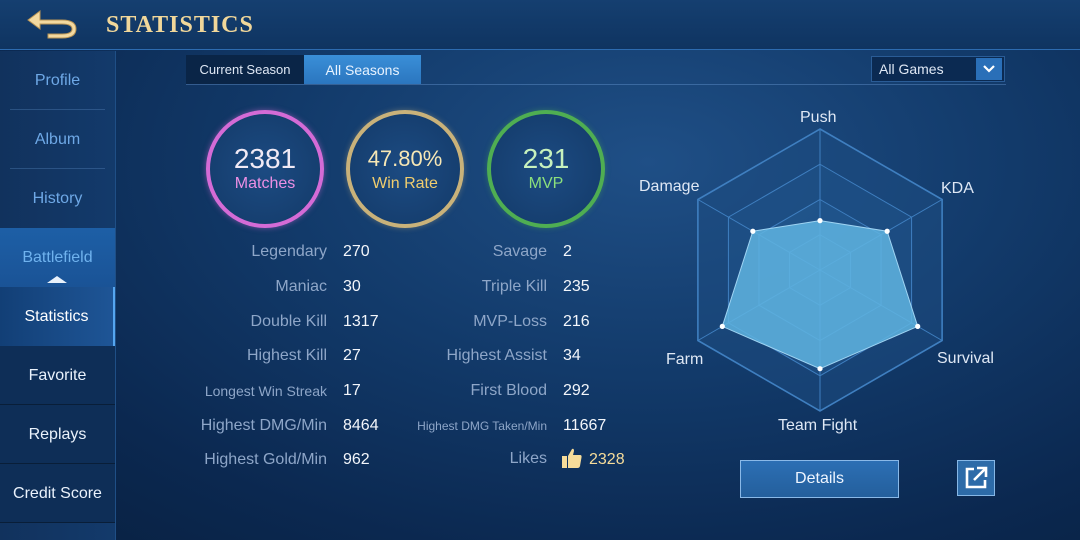 The height and width of the screenshot is (540, 1080). Describe the element at coordinates (482, 426) in the screenshot. I see `stat-label-highest-dmg-taken-min: Highest DMG Taken/Min` at that location.